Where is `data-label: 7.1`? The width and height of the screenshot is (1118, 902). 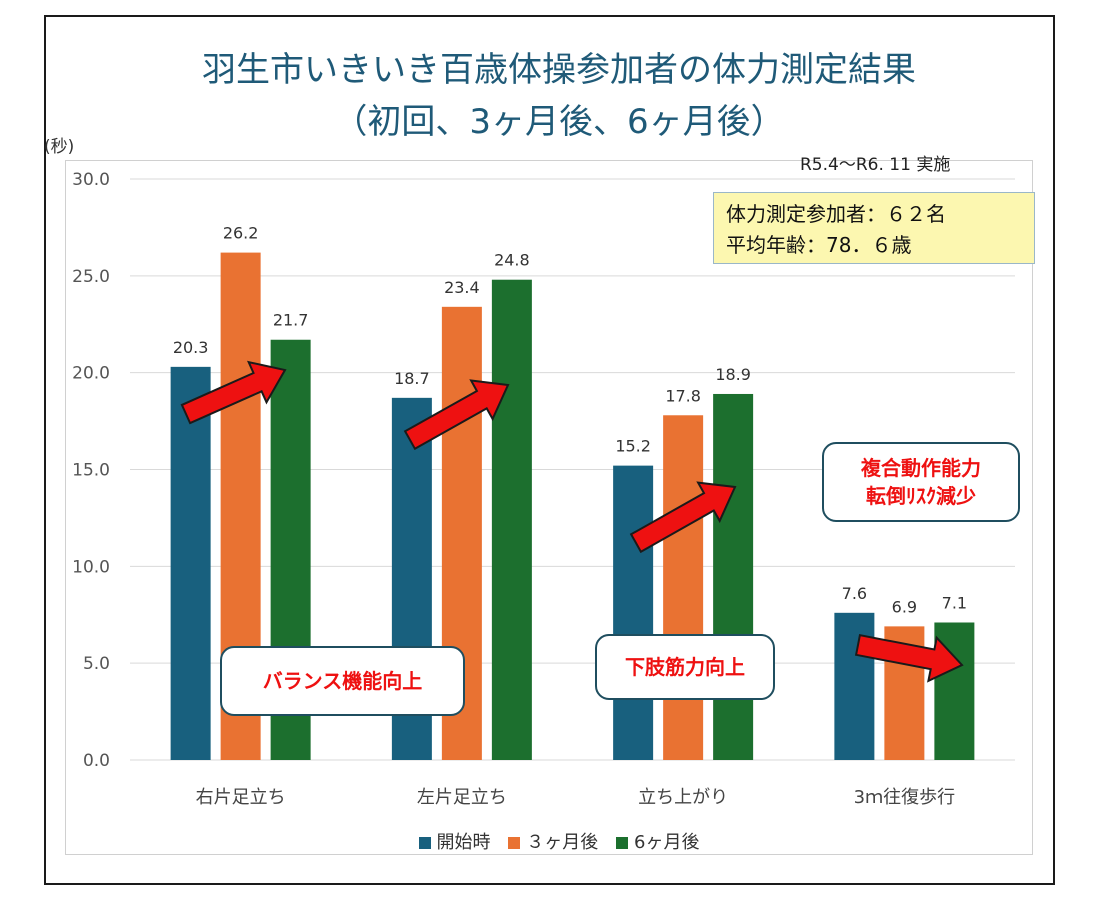
data-label: 7.1 is located at coordinates (954, 602).